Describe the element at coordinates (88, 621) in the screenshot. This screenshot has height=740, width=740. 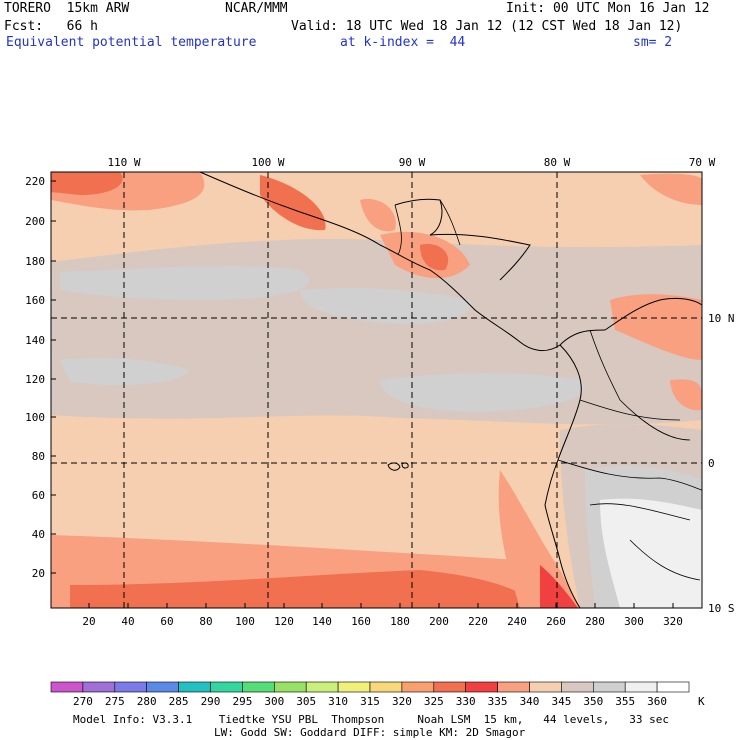
I see `x-tick-label: 20` at that location.